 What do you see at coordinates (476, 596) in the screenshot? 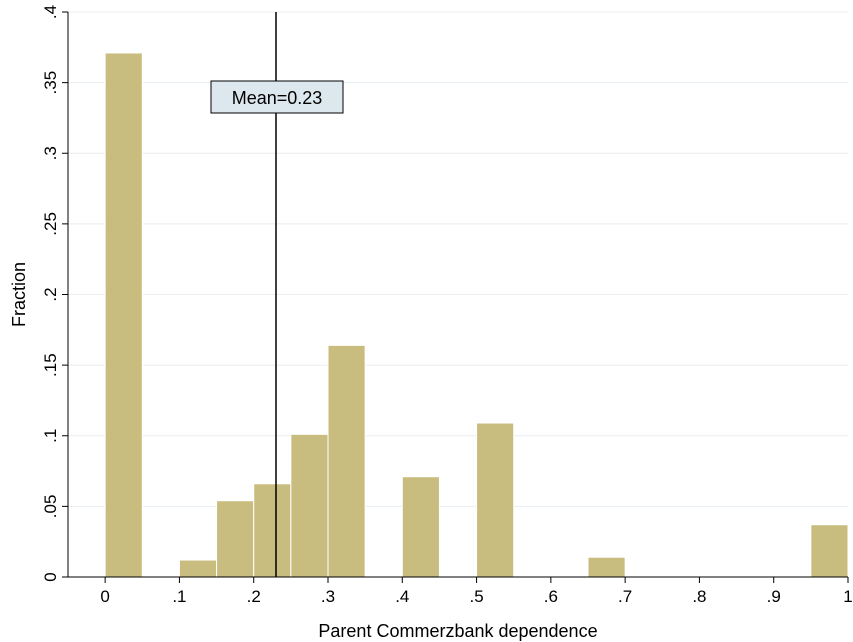
I see `x-tick-label: .5` at bounding box center [476, 596].